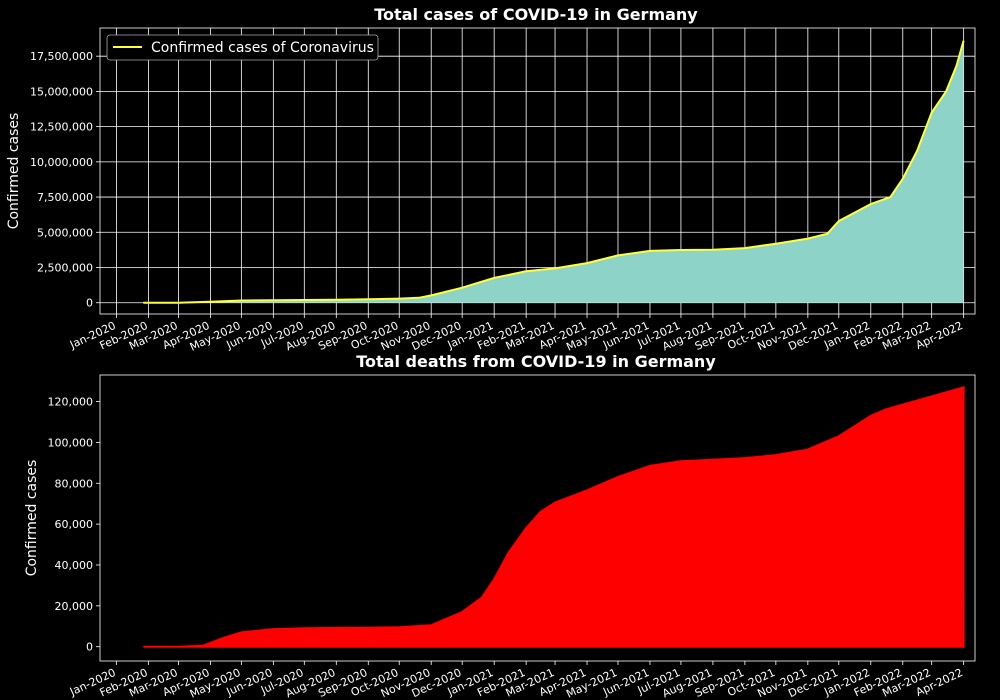 The width and height of the screenshot is (1000, 700). I want to click on cases-y-tick-label: 2,500,000, so click(65, 268).